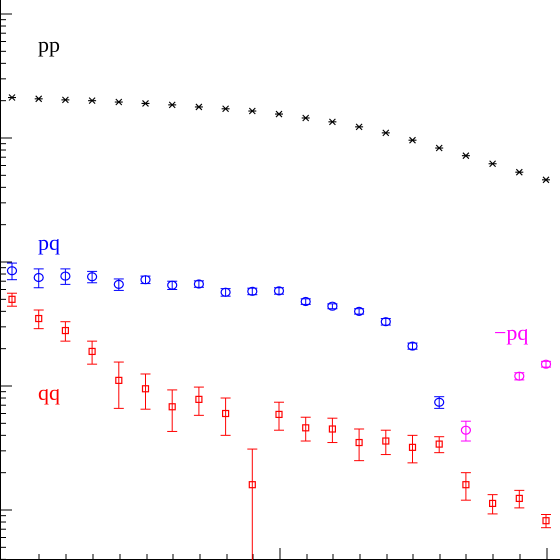 The image size is (560, 560). Describe the element at coordinates (511, 332) in the screenshot. I see `series-label--pq: −pq` at that location.